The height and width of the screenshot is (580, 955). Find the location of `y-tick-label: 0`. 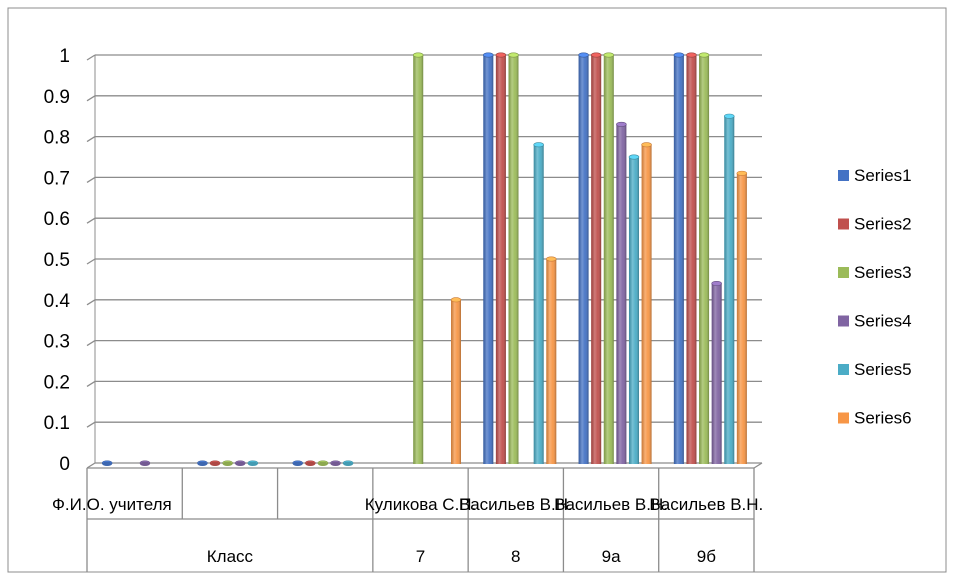

y-tick-label: 0 is located at coordinates (64, 464).